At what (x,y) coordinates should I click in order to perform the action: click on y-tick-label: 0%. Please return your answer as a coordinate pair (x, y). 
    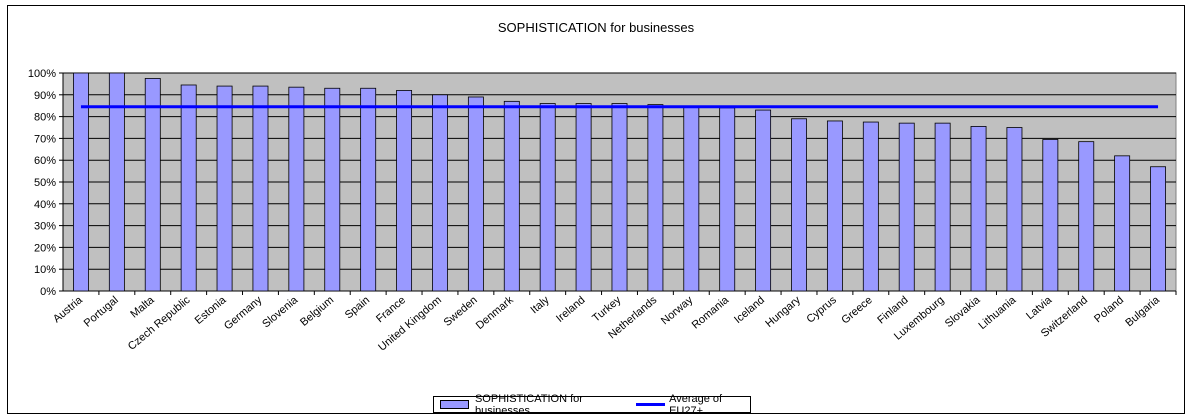
    Looking at the image, I should click on (48, 292).